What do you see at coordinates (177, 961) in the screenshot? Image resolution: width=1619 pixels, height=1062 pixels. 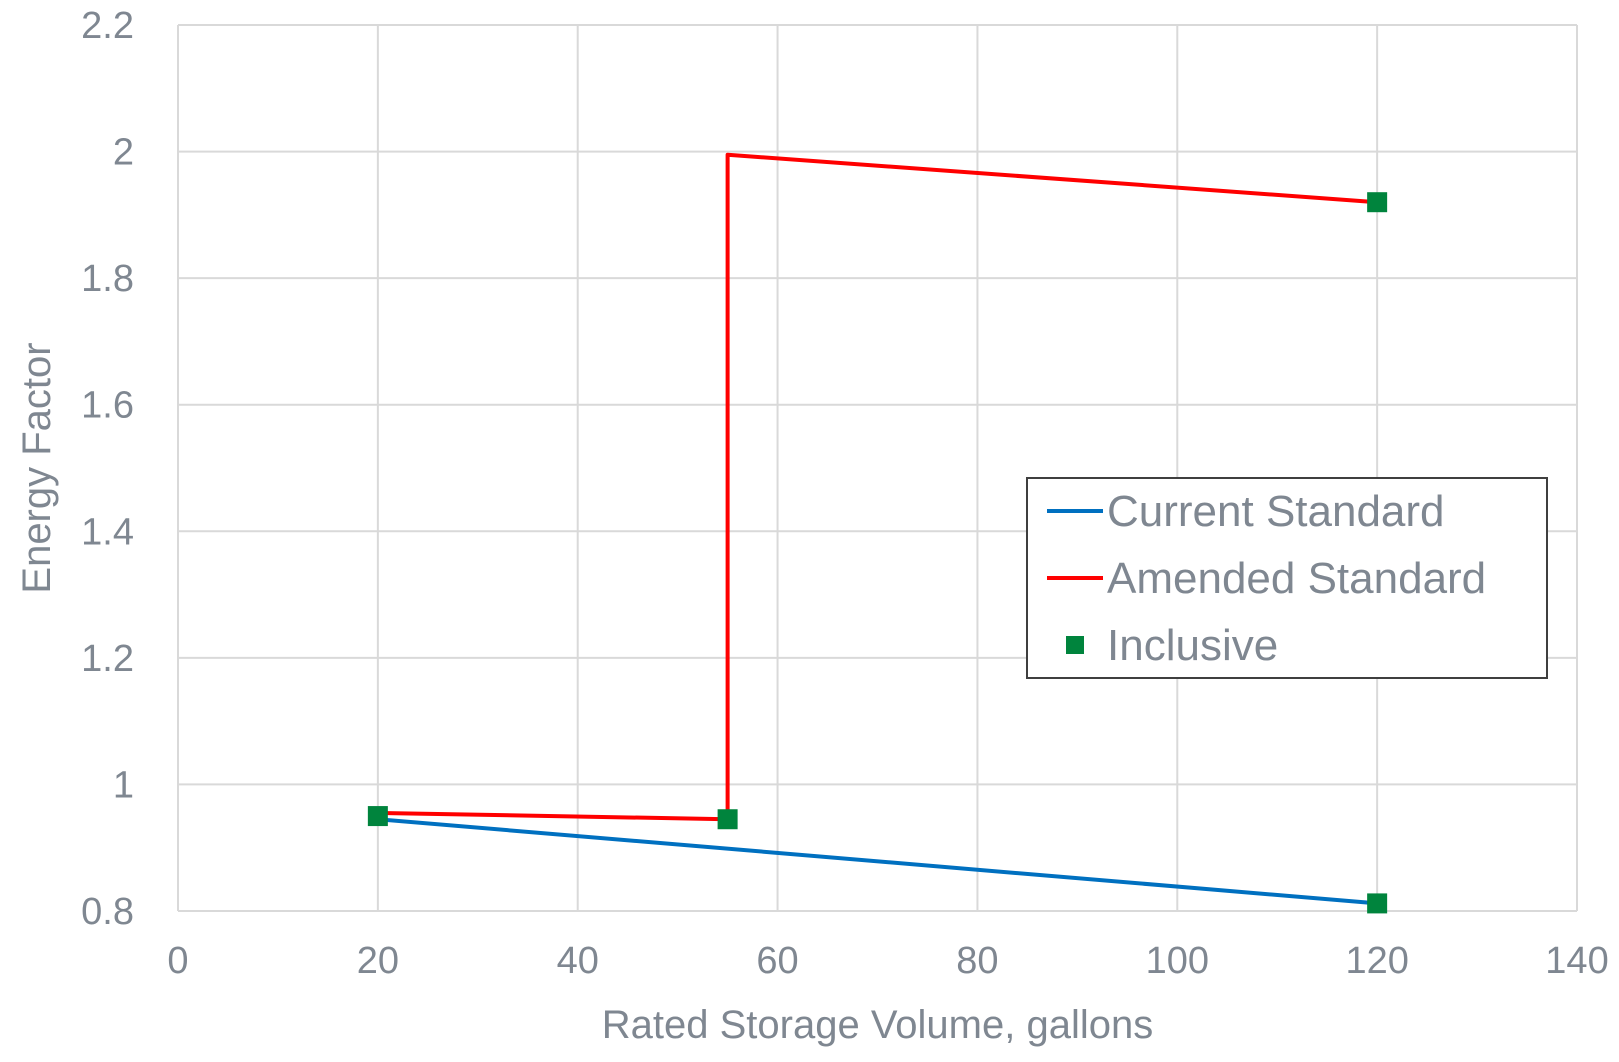 I see `x-tick-label: 0` at bounding box center [177, 961].